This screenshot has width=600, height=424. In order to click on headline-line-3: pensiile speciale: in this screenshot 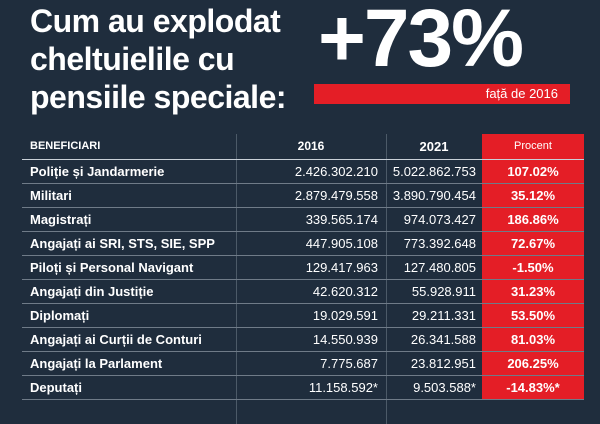, I will do `click(158, 97)`.